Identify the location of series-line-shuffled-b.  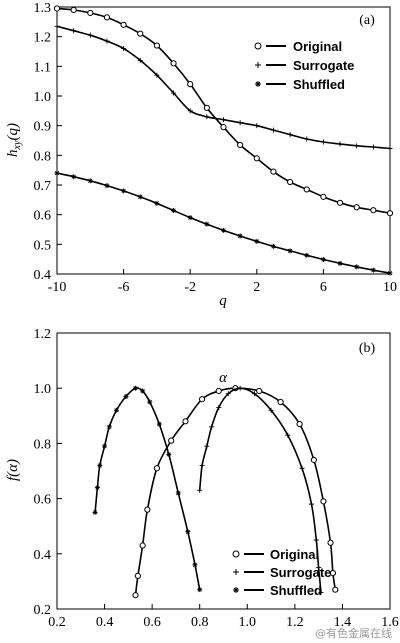
(147, 488).